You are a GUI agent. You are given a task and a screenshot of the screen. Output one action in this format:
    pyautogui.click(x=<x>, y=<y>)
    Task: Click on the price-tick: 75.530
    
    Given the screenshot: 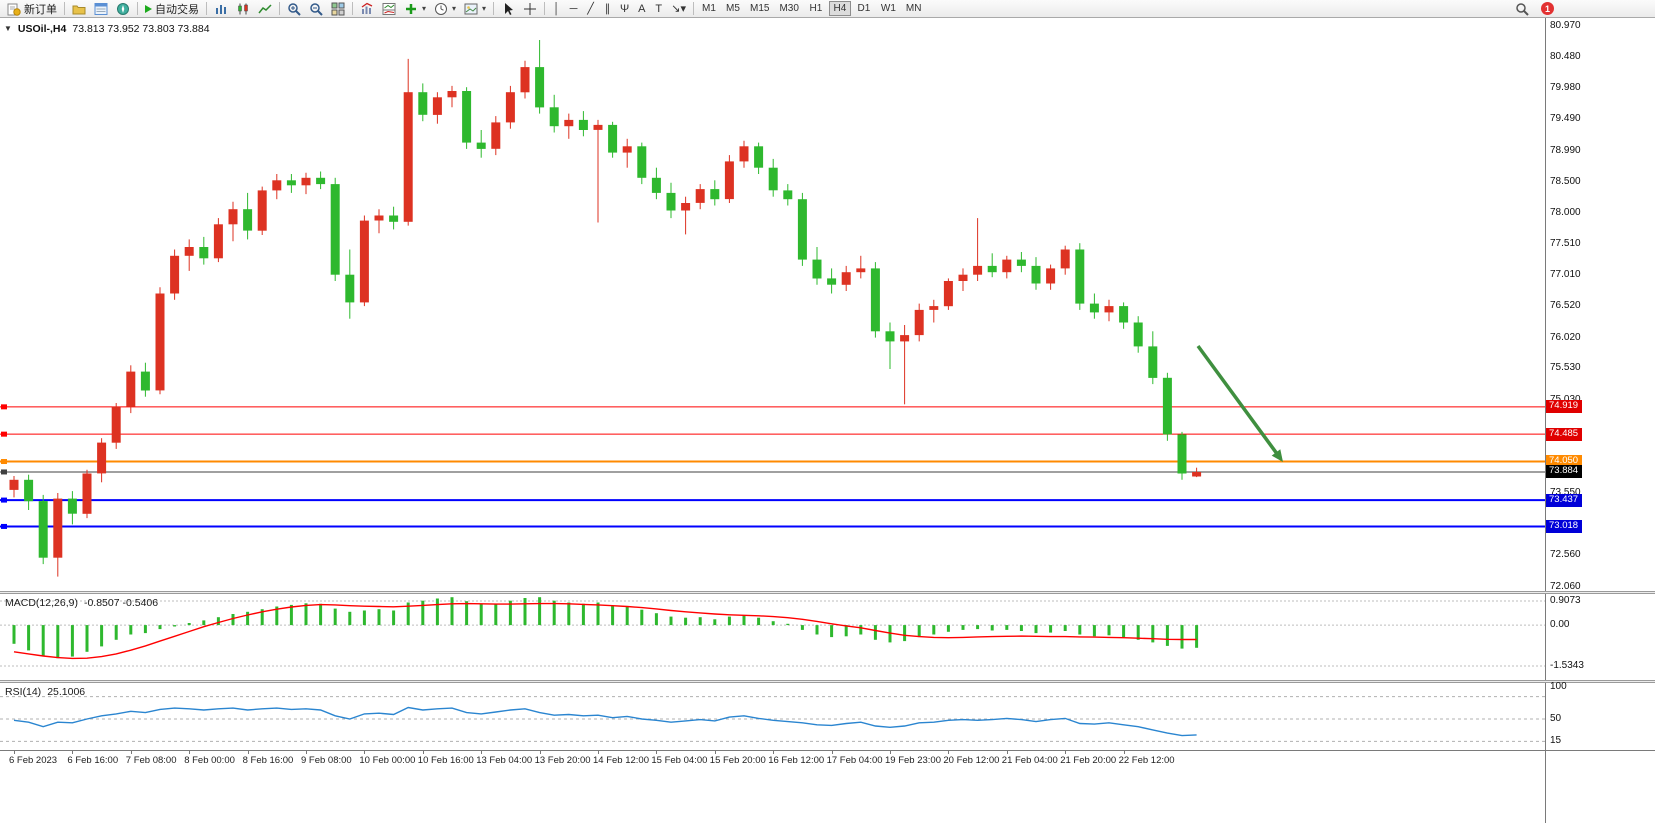 What is the action you would take?
    pyautogui.click(x=1565, y=368)
    